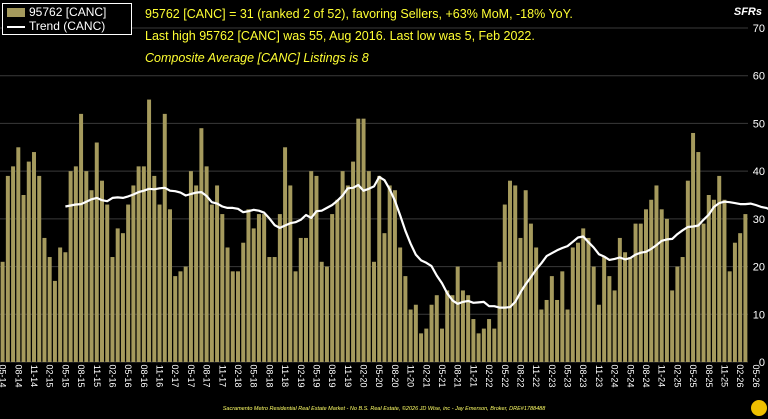 Image resolution: width=768 pixels, height=419 pixels. I want to click on y-tick-label: 30, so click(759, 220).